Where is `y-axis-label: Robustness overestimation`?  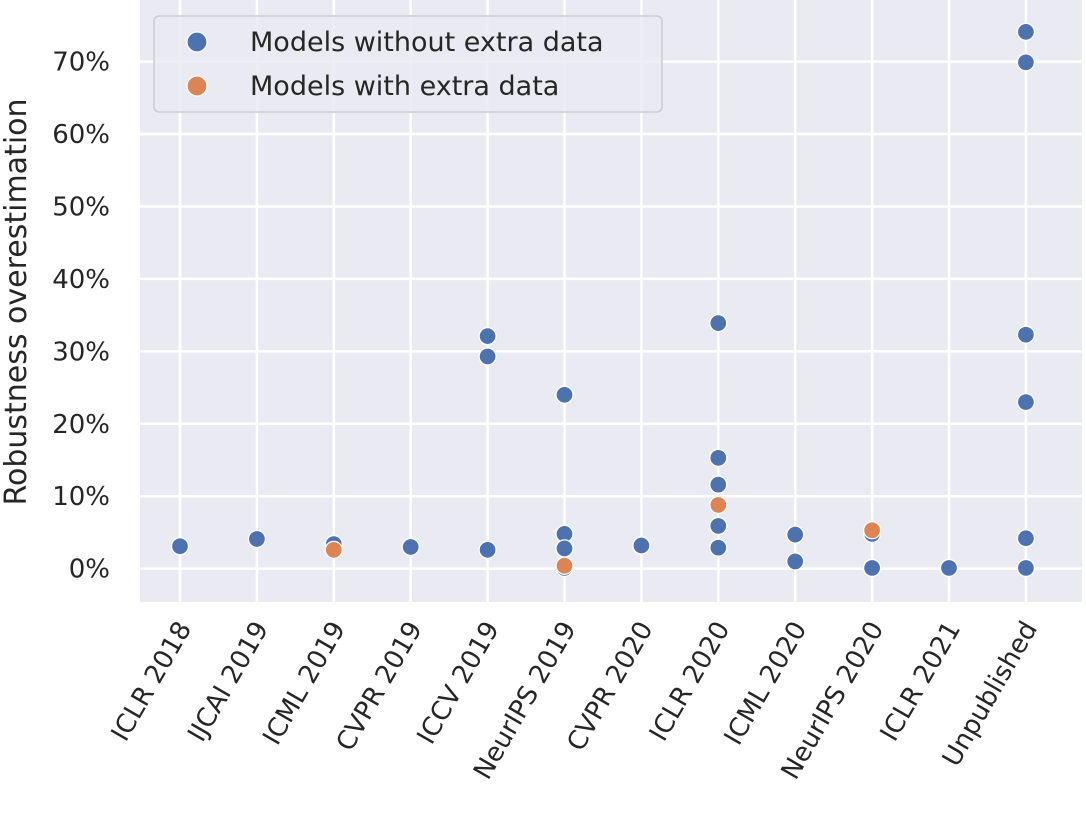 y-axis-label: Robustness overestimation is located at coordinates (17, 301).